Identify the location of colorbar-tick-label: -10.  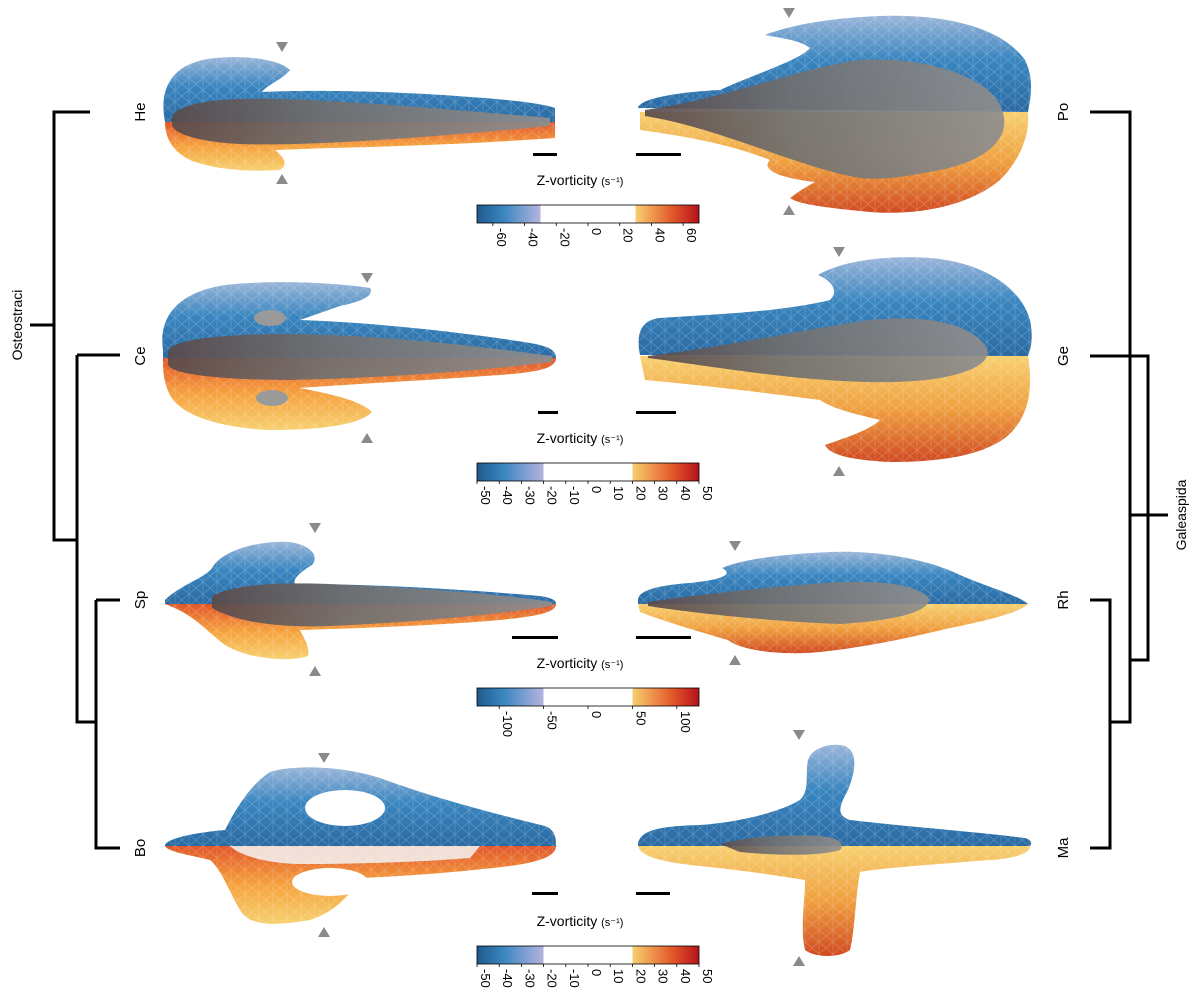
(574, 978).